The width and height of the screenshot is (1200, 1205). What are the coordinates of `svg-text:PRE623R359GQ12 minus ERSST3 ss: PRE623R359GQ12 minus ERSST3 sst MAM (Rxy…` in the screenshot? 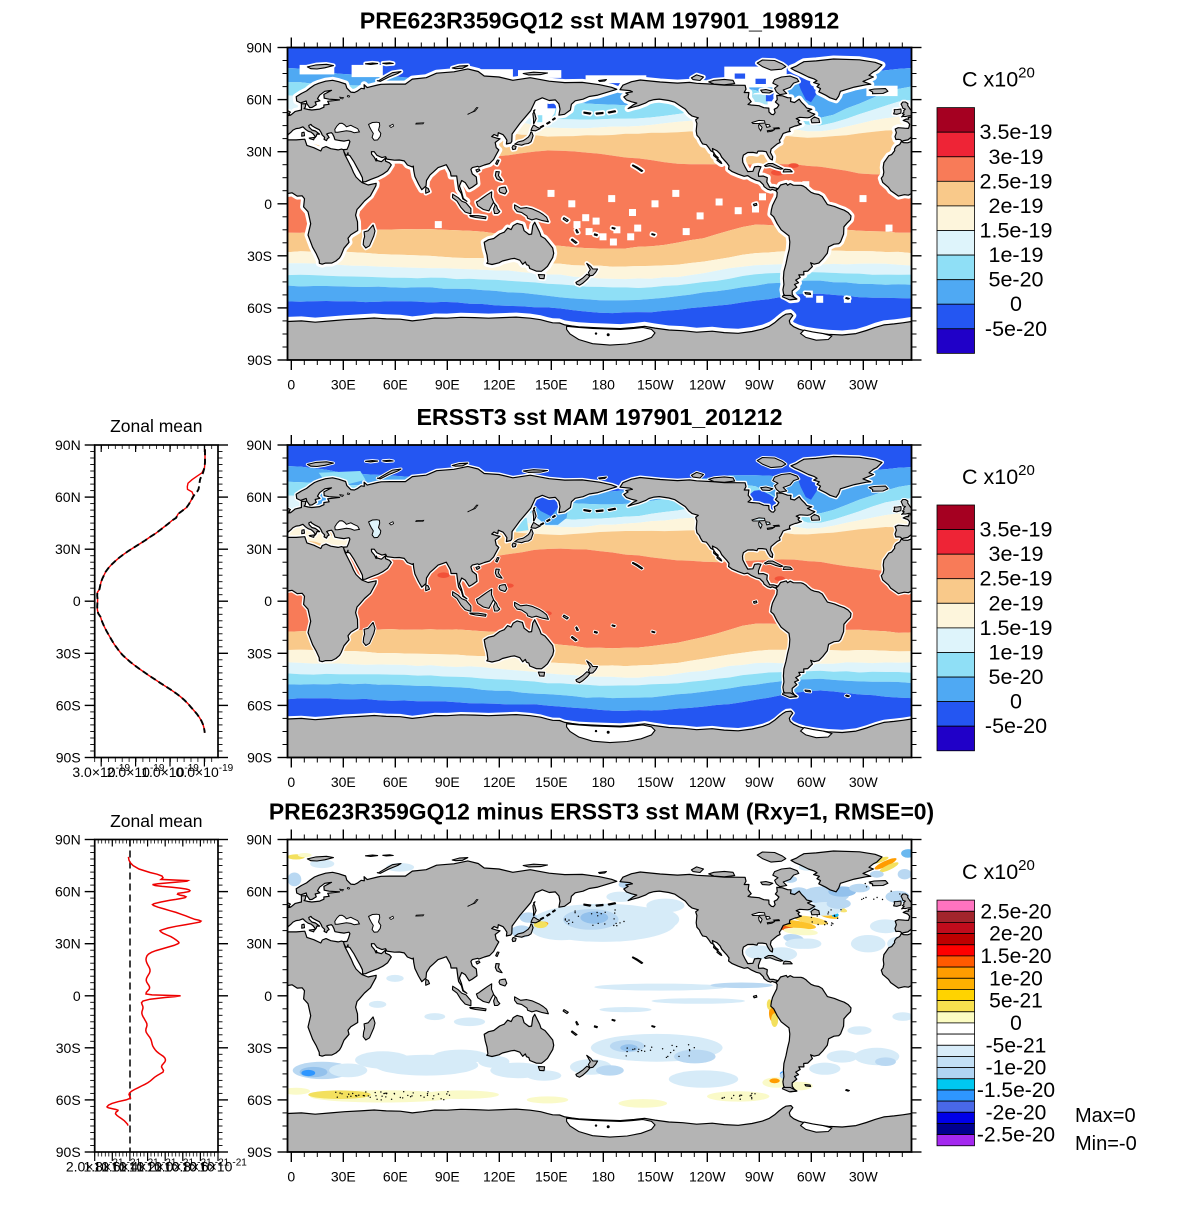 It's located at (601, 812).